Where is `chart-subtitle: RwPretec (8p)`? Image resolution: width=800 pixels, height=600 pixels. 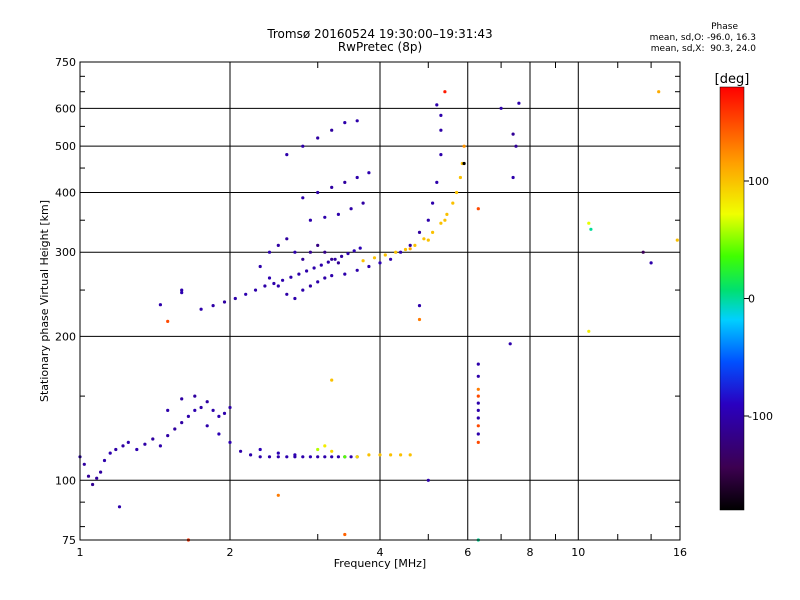 chart-subtitle: RwPretec (8p) is located at coordinates (380, 47).